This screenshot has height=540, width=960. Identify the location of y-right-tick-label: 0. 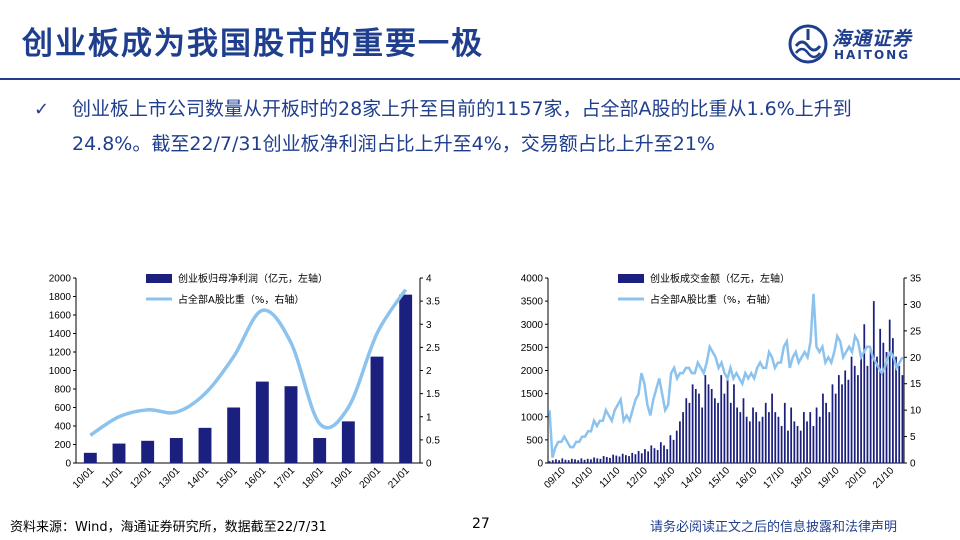
(913, 464).